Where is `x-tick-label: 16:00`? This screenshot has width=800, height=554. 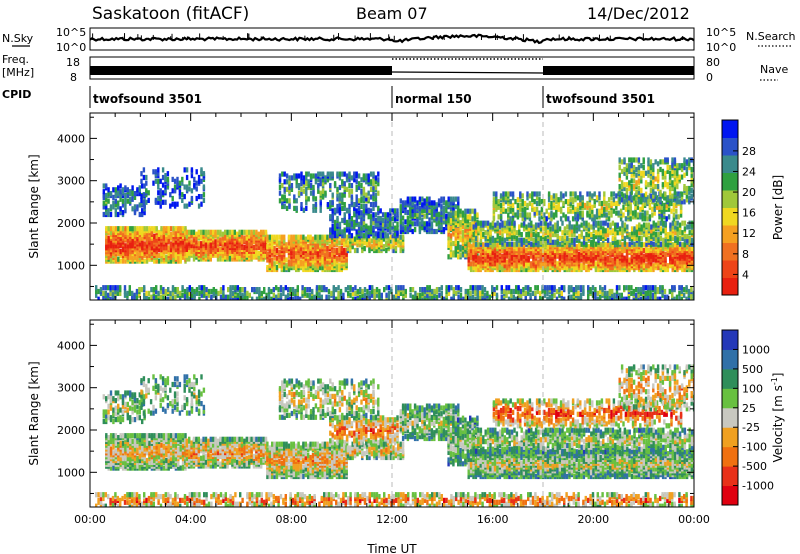 x-tick-label: 16:00 is located at coordinates (493, 519).